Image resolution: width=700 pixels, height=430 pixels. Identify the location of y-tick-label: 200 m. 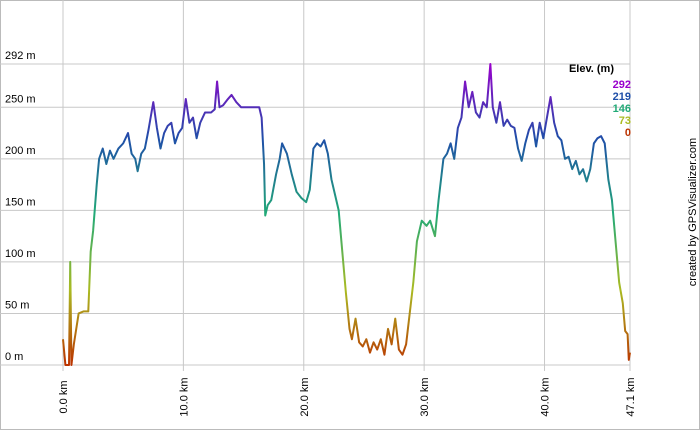
(20, 151).